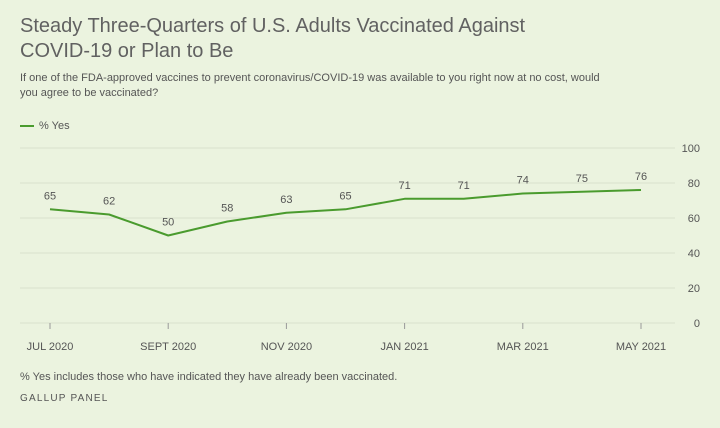 The height and width of the screenshot is (428, 720). I want to click on legend-swatch, so click(27, 126).